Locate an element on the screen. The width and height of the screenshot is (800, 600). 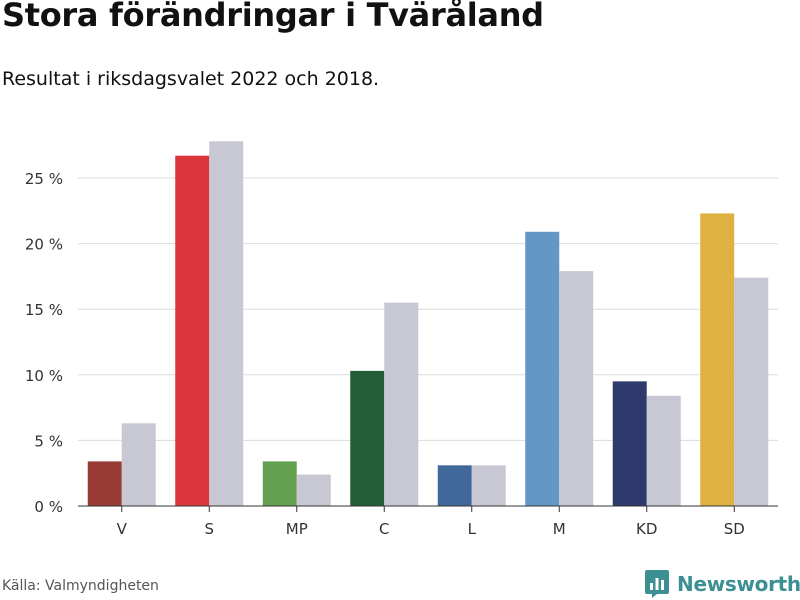
x-tick-label: MP is located at coordinates (297, 529).